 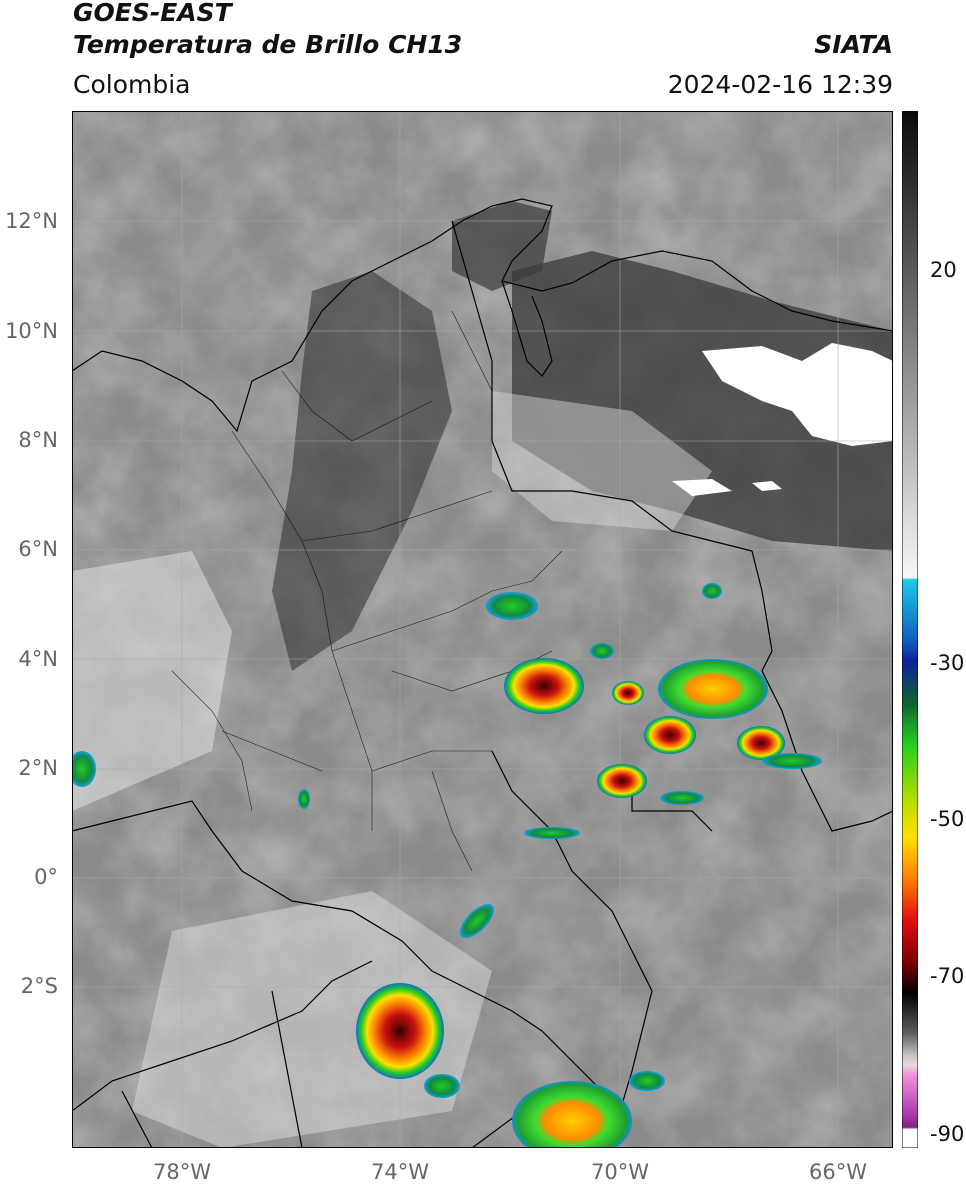 What do you see at coordinates (38, 549) in the screenshot?
I see `lat-label-6n: 6°N` at bounding box center [38, 549].